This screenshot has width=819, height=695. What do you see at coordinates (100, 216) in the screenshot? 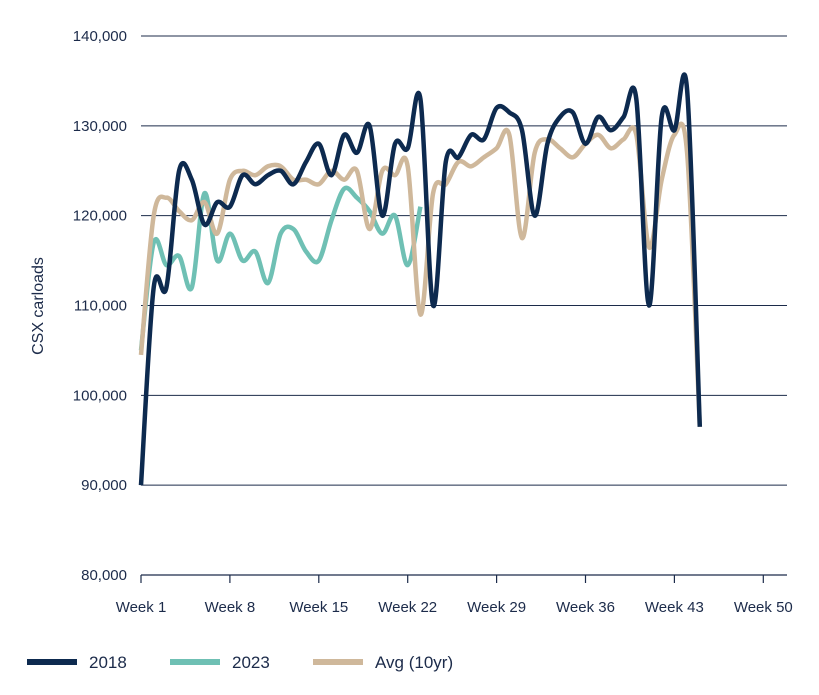
I see `y-tick-label: 120,000` at bounding box center [100, 216].